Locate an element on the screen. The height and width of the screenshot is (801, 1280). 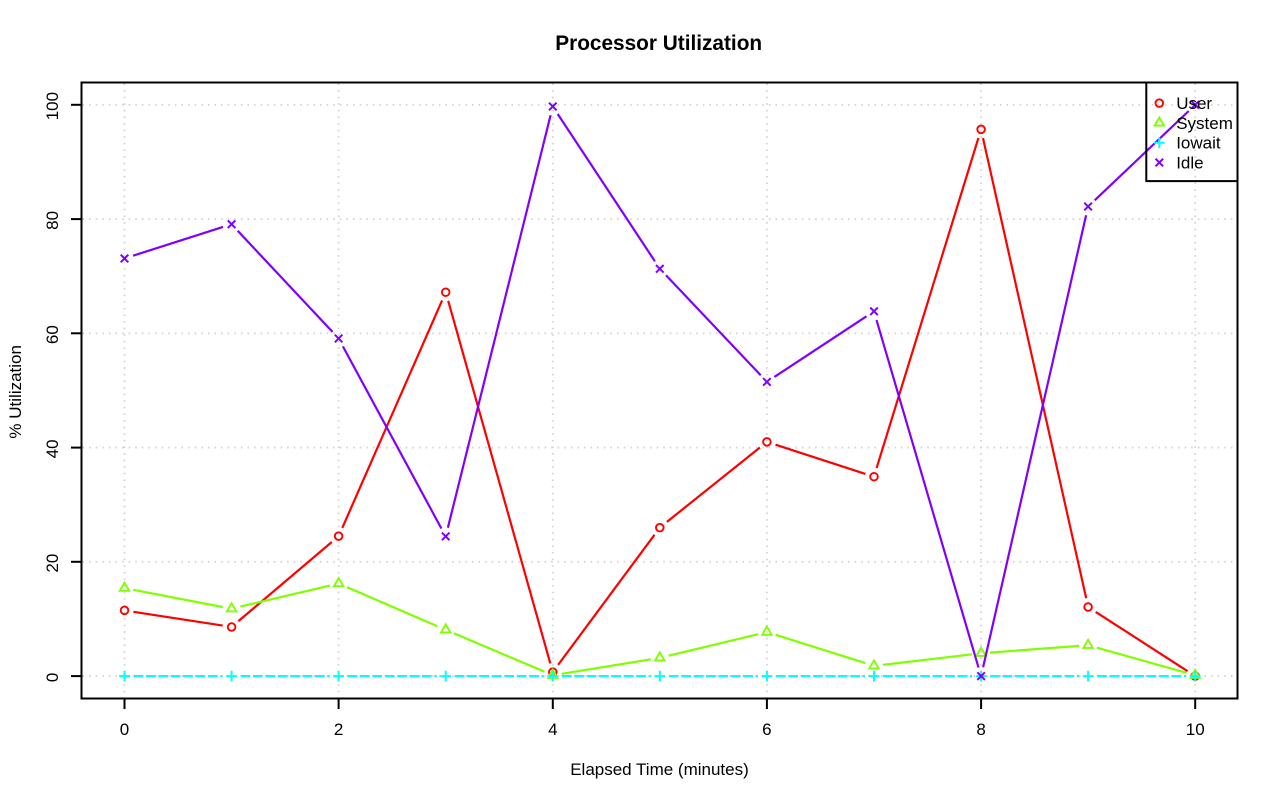
svg-text: % Utilization is located at coordinates (15, 392).